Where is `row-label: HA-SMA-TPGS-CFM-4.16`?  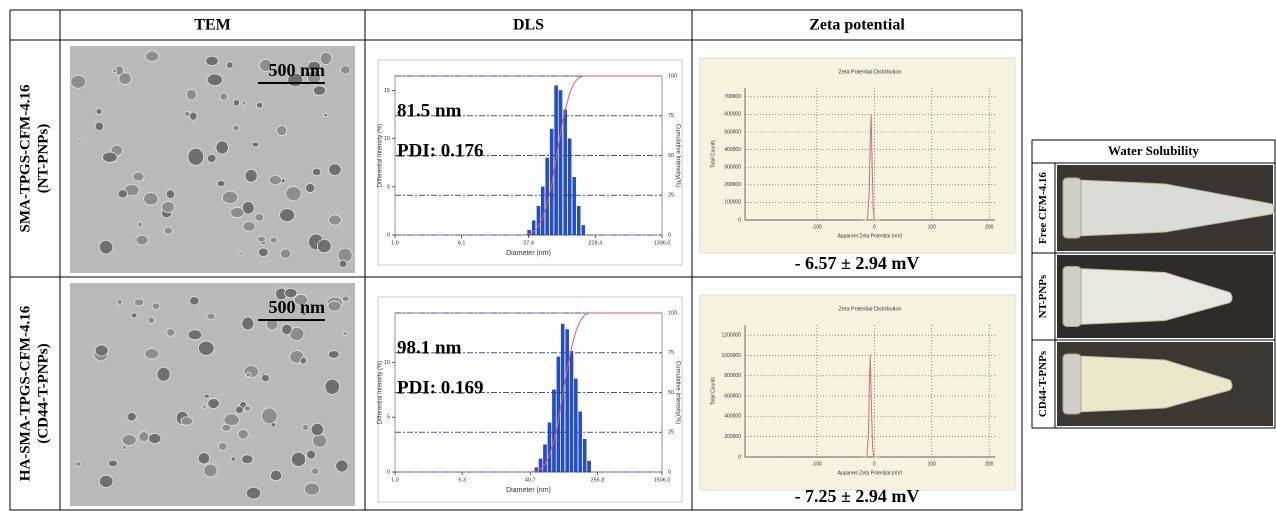
row-label: HA-SMA-TPGS-CFM-4.16 is located at coordinates (25, 393).